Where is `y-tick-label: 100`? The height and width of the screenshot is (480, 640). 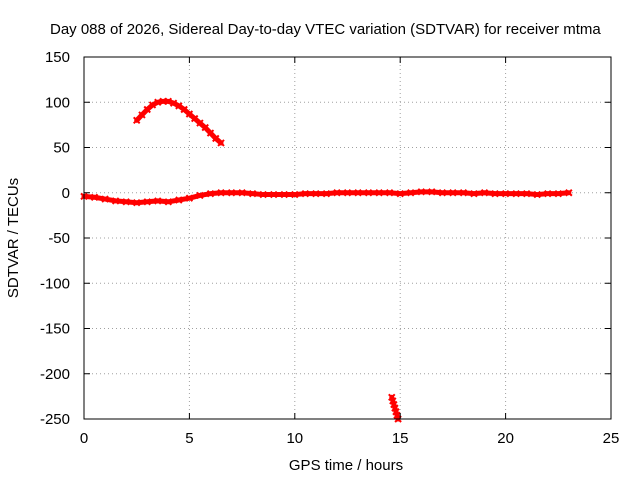 y-tick-label: 100 is located at coordinates (57, 102).